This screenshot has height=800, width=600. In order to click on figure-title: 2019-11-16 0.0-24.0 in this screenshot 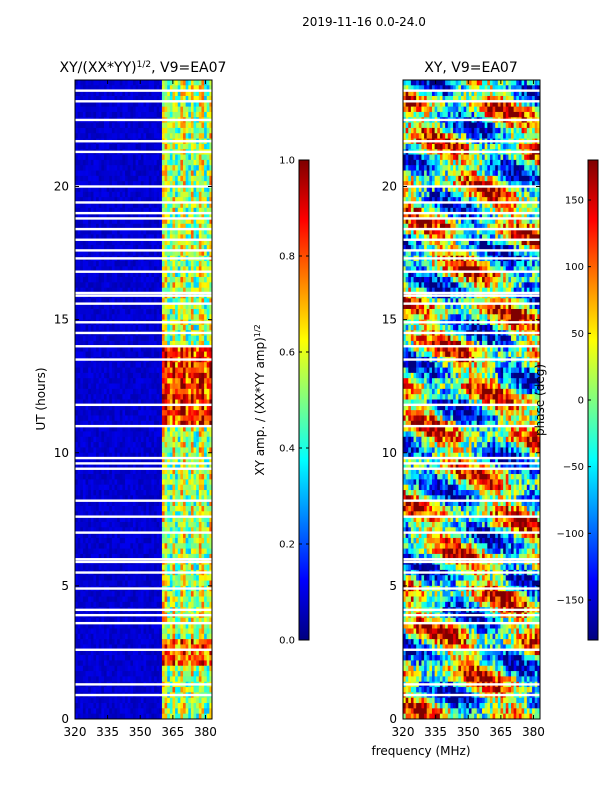, I will do `click(364, 22)`.